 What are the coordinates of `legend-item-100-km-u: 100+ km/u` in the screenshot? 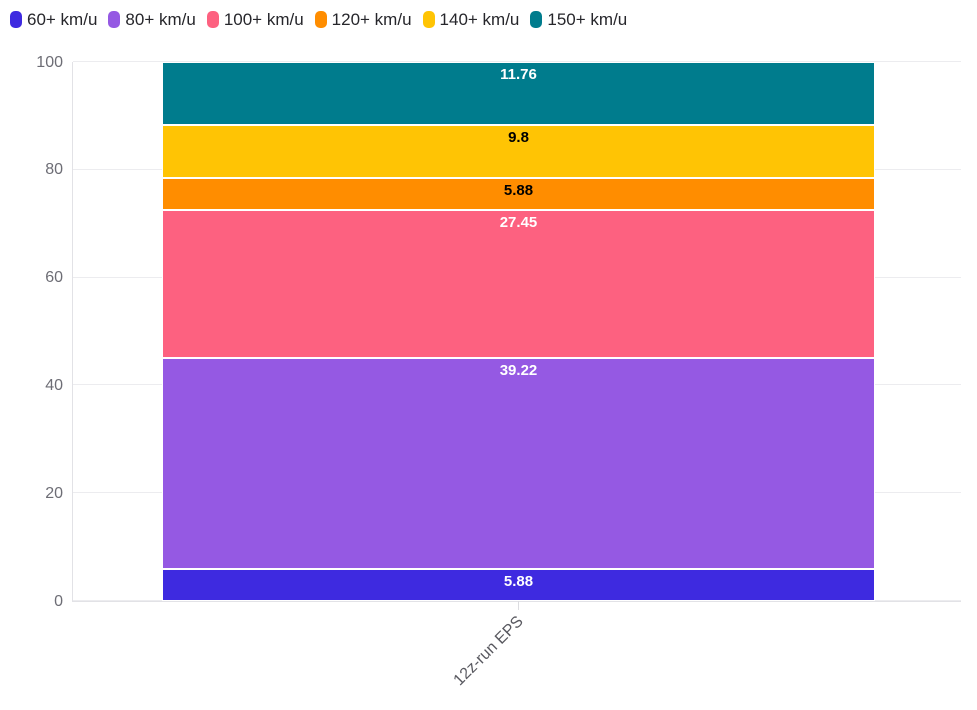 It's located at (255, 19).